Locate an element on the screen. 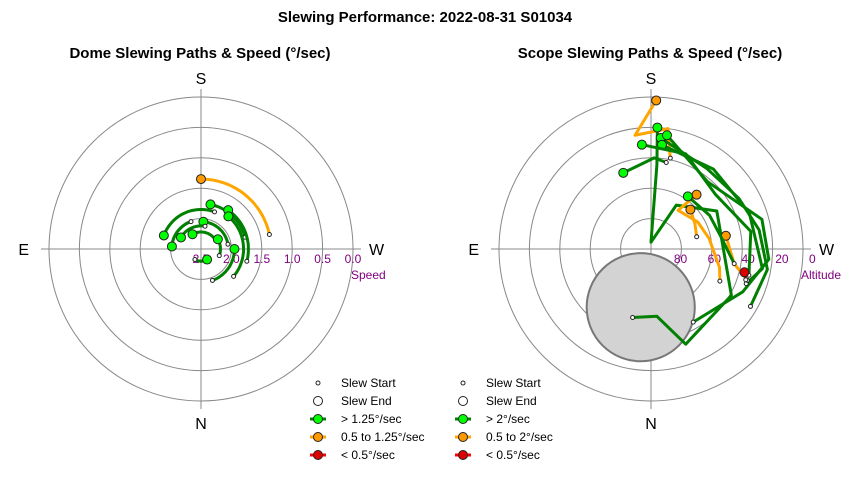  radial-axis-name: Altitude is located at coordinates (821, 275).